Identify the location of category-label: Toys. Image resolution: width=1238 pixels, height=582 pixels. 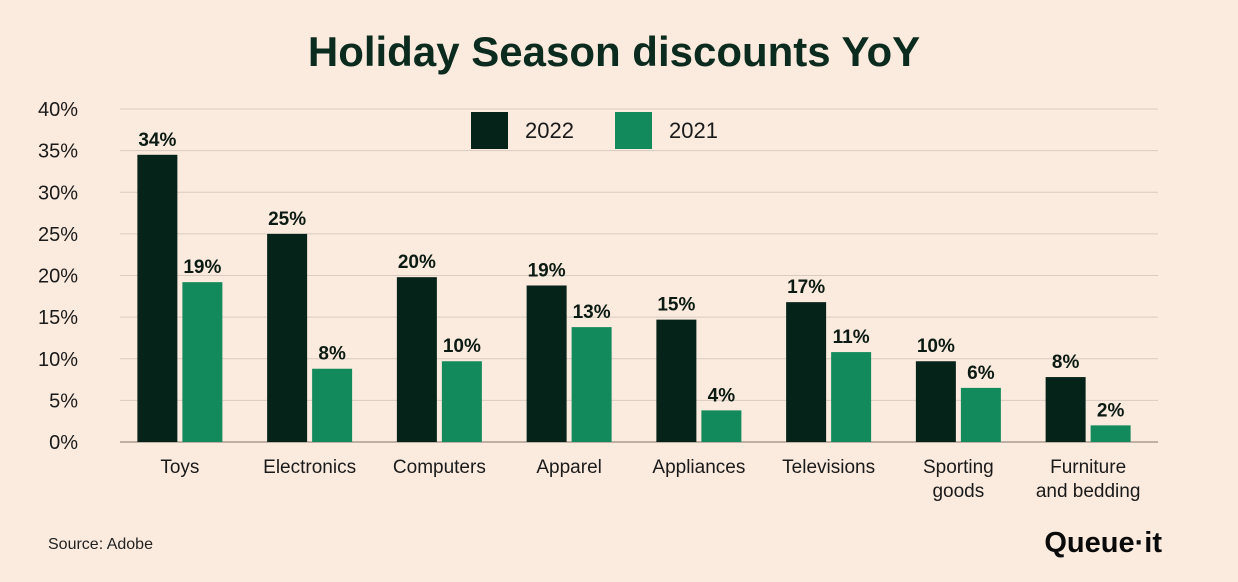
(179, 467).